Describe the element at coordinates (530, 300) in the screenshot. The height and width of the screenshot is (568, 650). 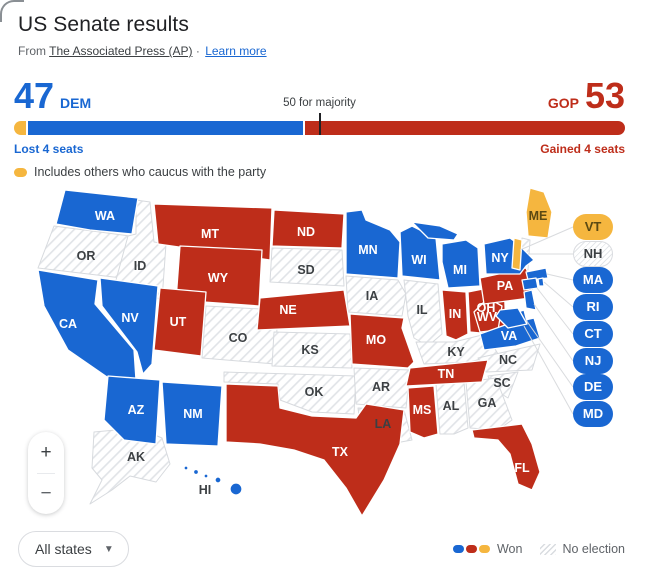
I see `state-nj` at that location.